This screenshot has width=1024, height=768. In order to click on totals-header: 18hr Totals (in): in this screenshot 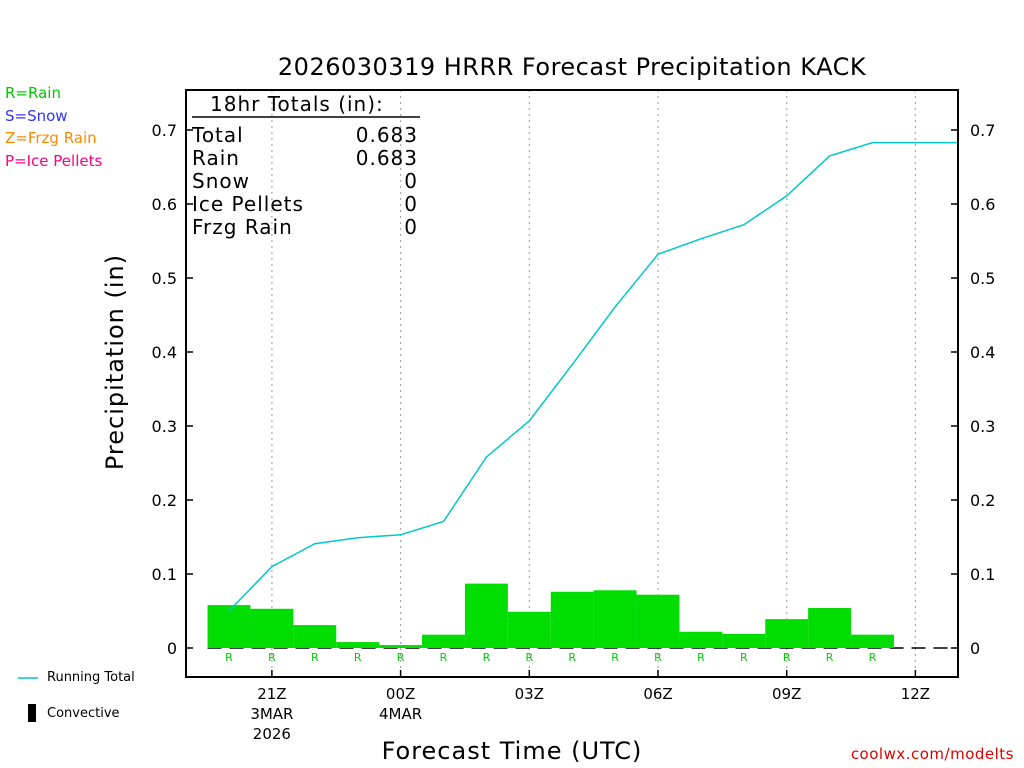, I will do `click(297, 104)`.